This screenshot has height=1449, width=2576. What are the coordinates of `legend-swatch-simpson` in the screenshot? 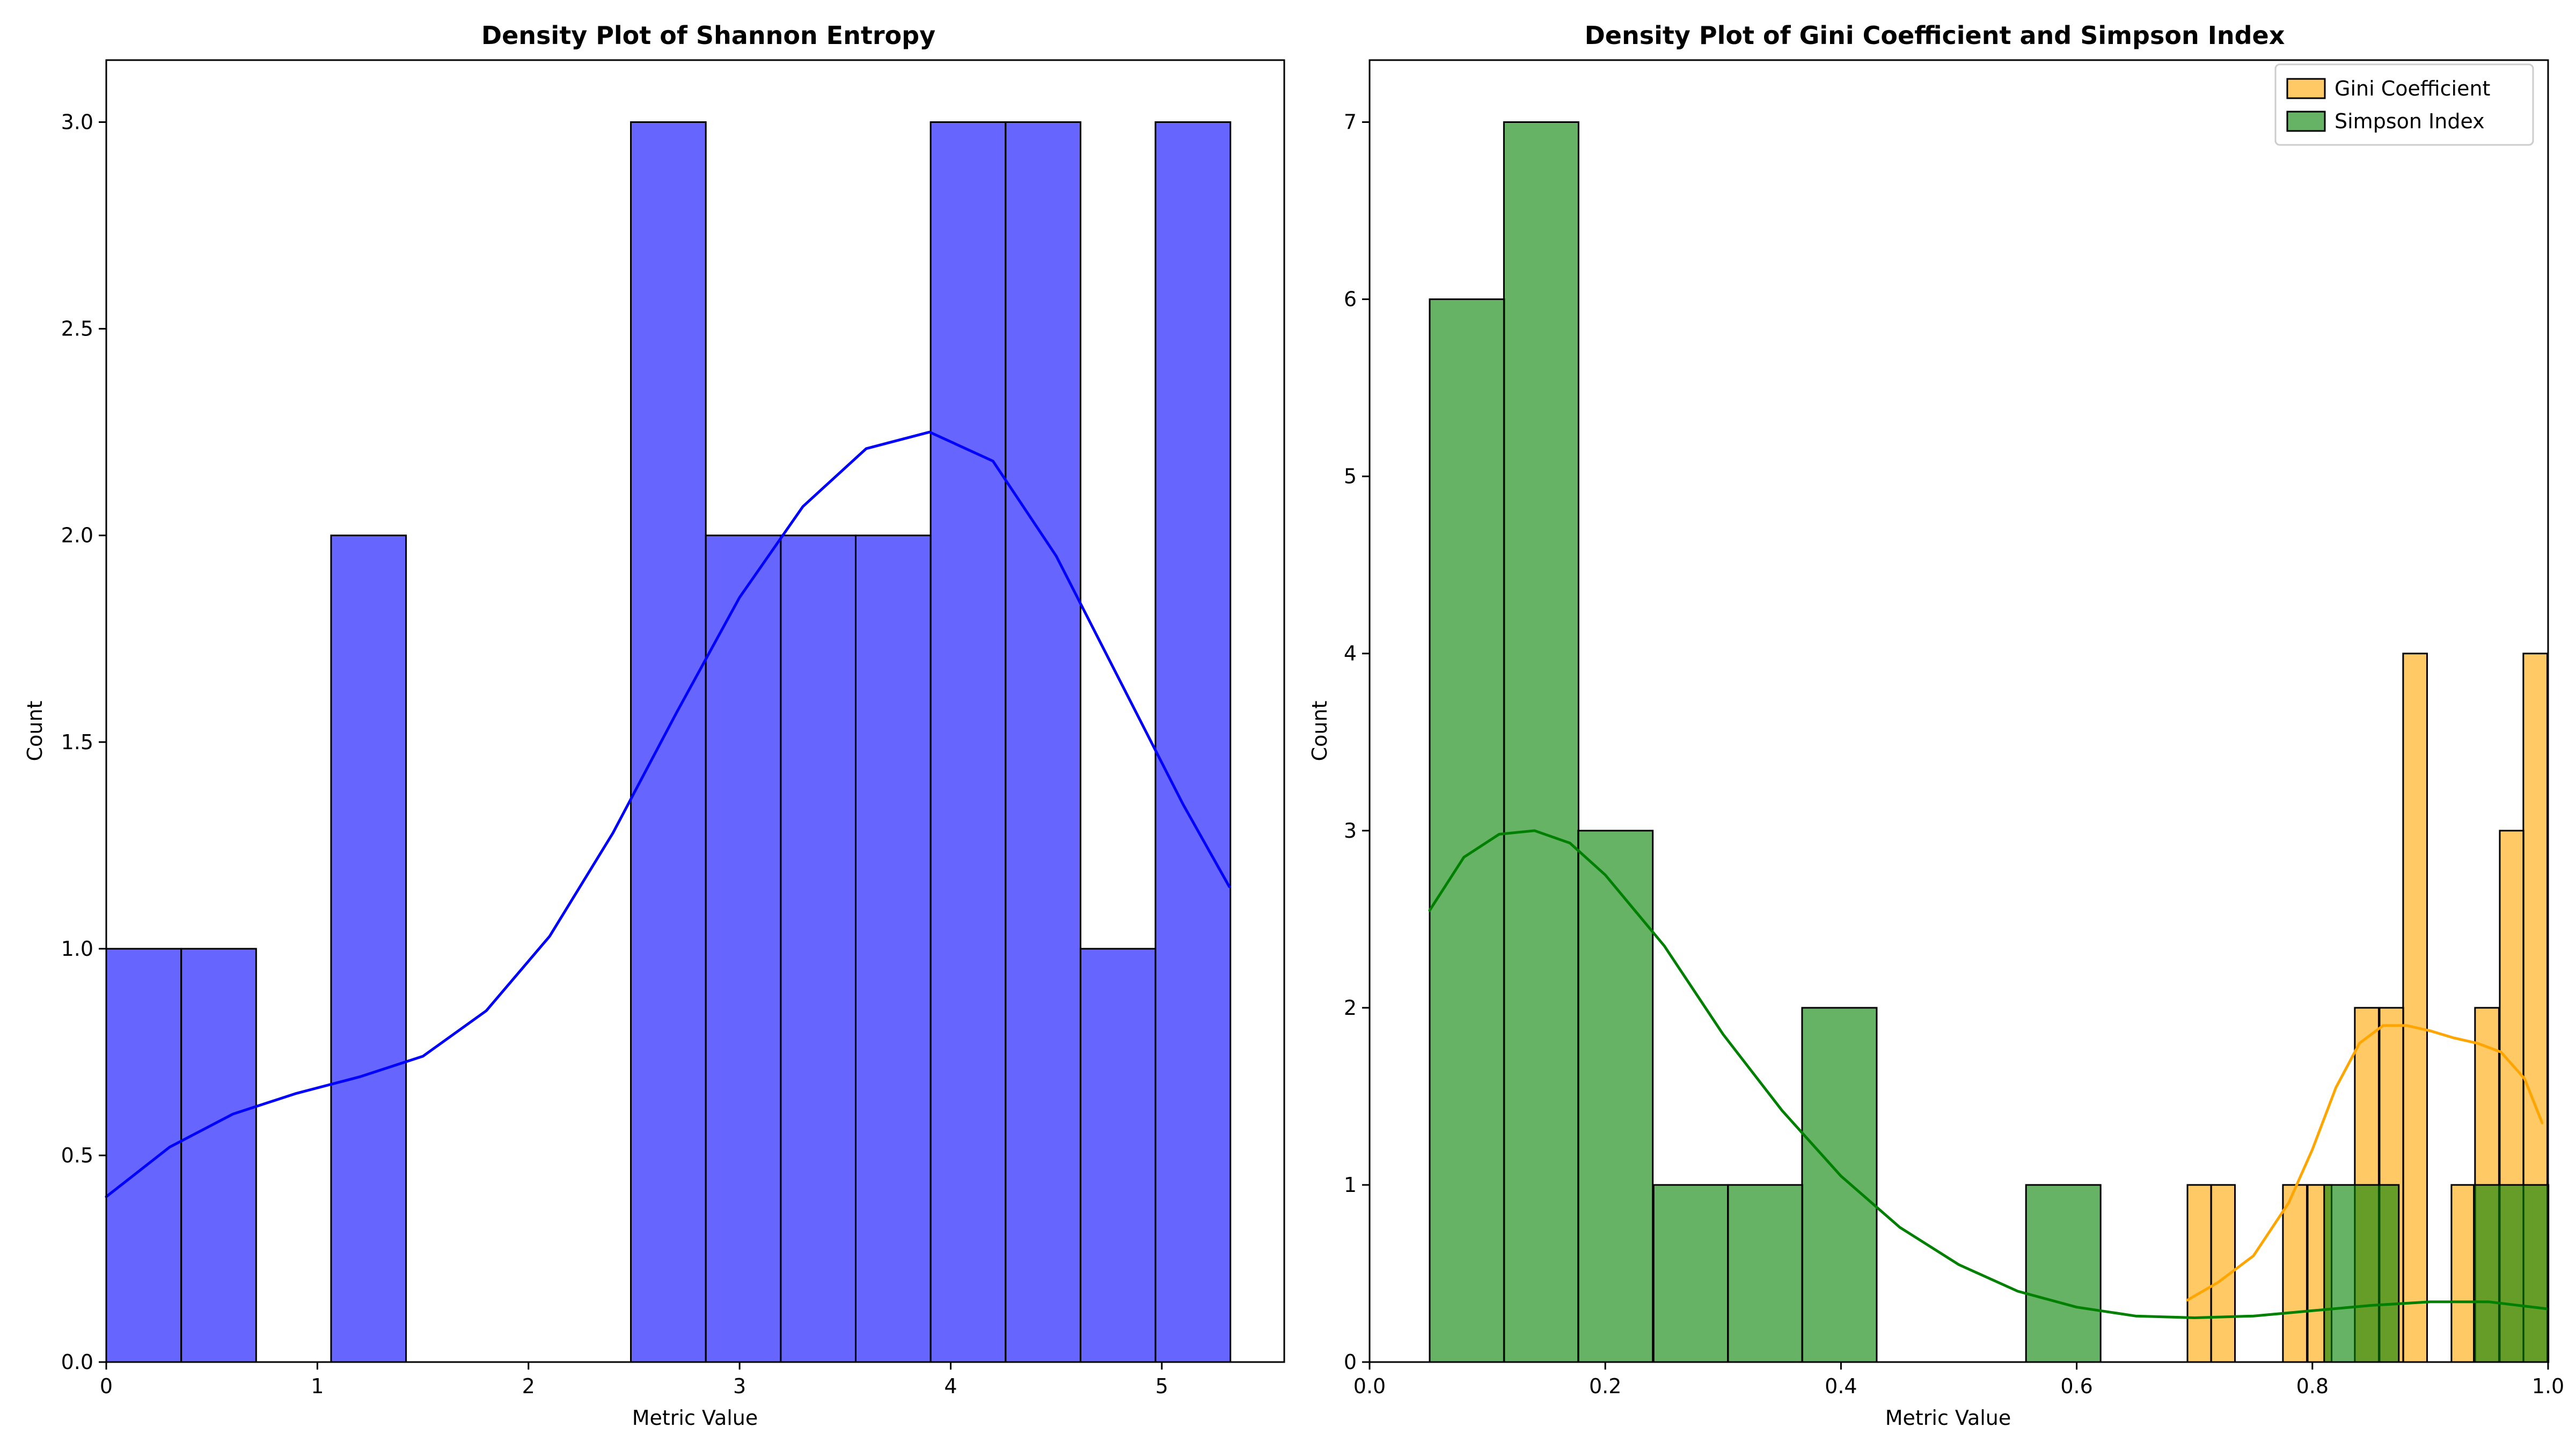 It's located at (2306, 121).